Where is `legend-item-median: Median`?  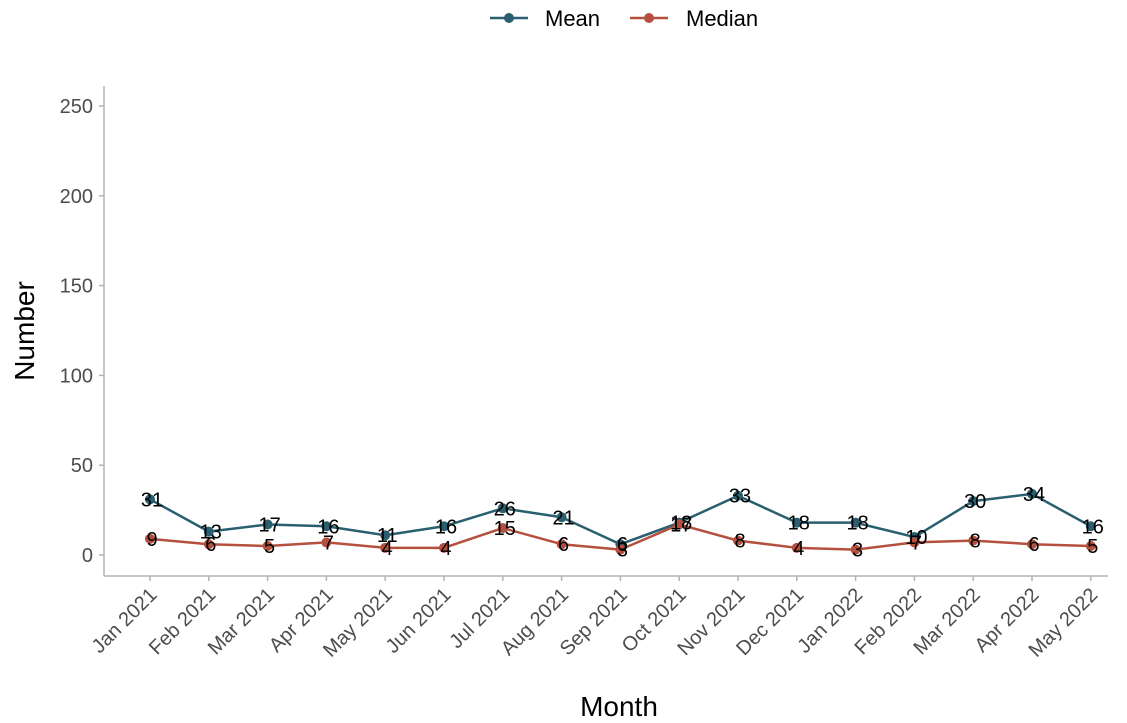
legend-item-median: Median is located at coordinates (694, 18).